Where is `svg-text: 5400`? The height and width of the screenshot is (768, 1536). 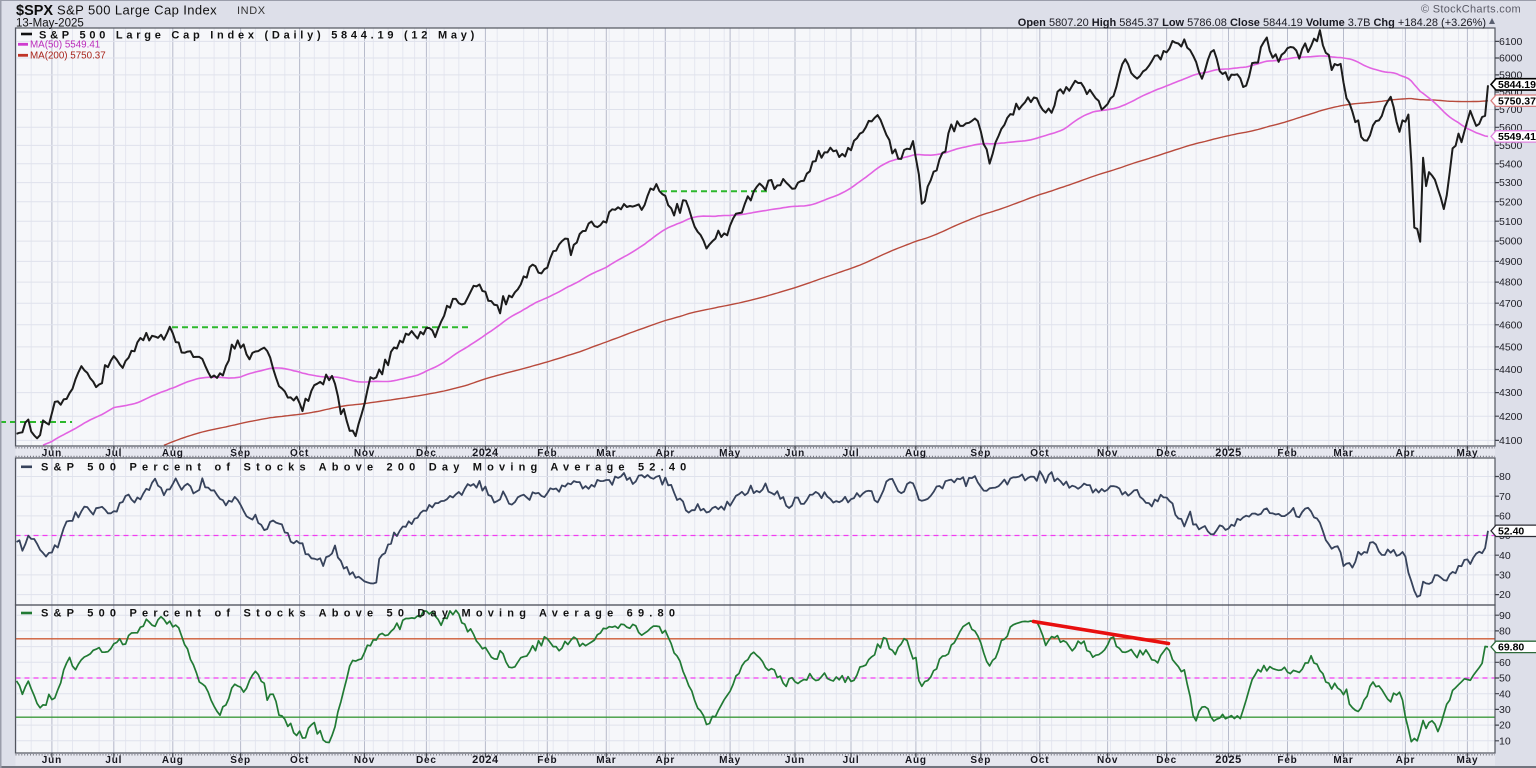 svg-text: 5400 is located at coordinates (1511, 164).